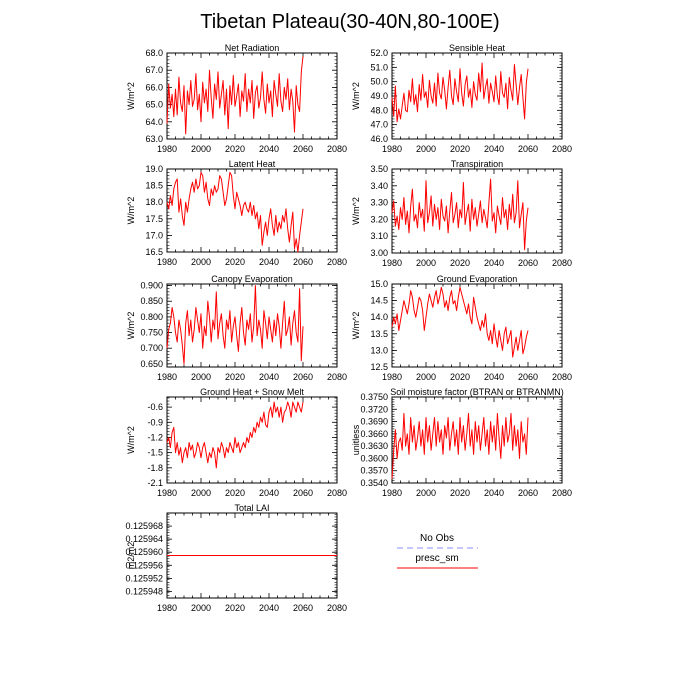 The width and height of the screenshot is (700, 700). I want to click on y-tick-label: 13.0, so click(379, 350).